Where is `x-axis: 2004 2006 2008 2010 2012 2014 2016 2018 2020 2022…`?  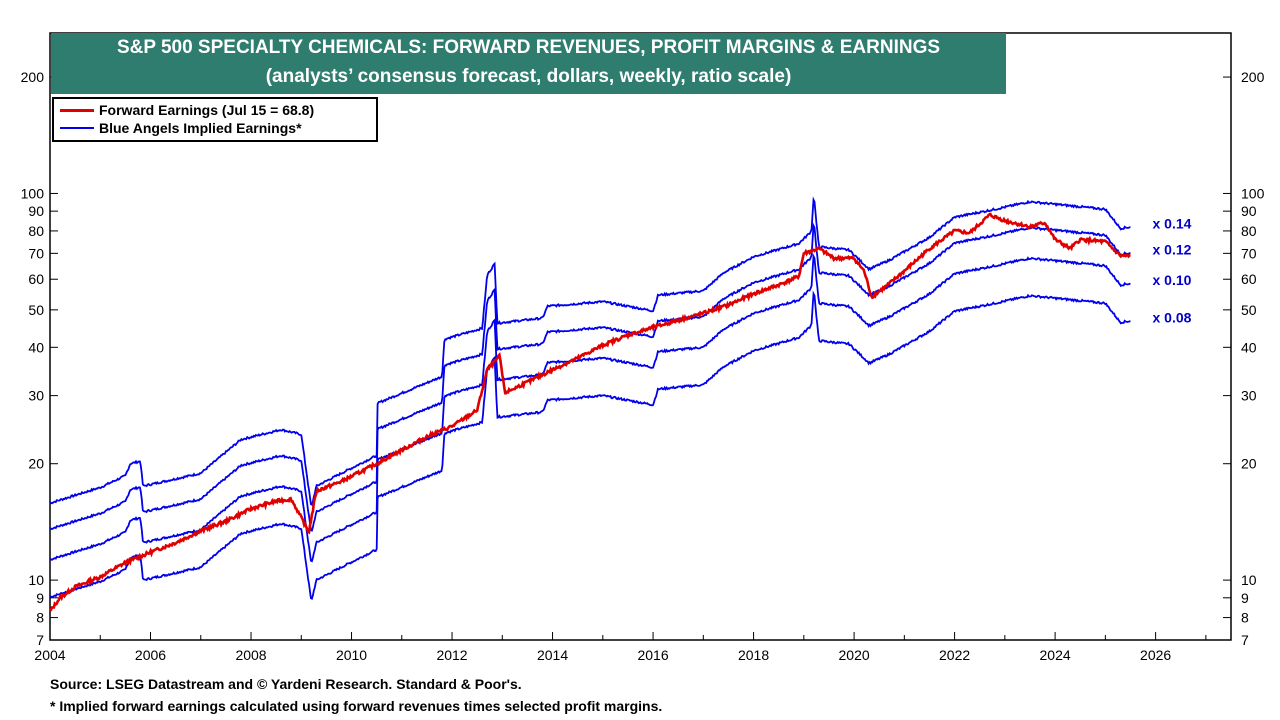 x-axis: 2004 2006 2008 2010 2012 2014 2016 2018 2020 2022… is located at coordinates (620, 647).